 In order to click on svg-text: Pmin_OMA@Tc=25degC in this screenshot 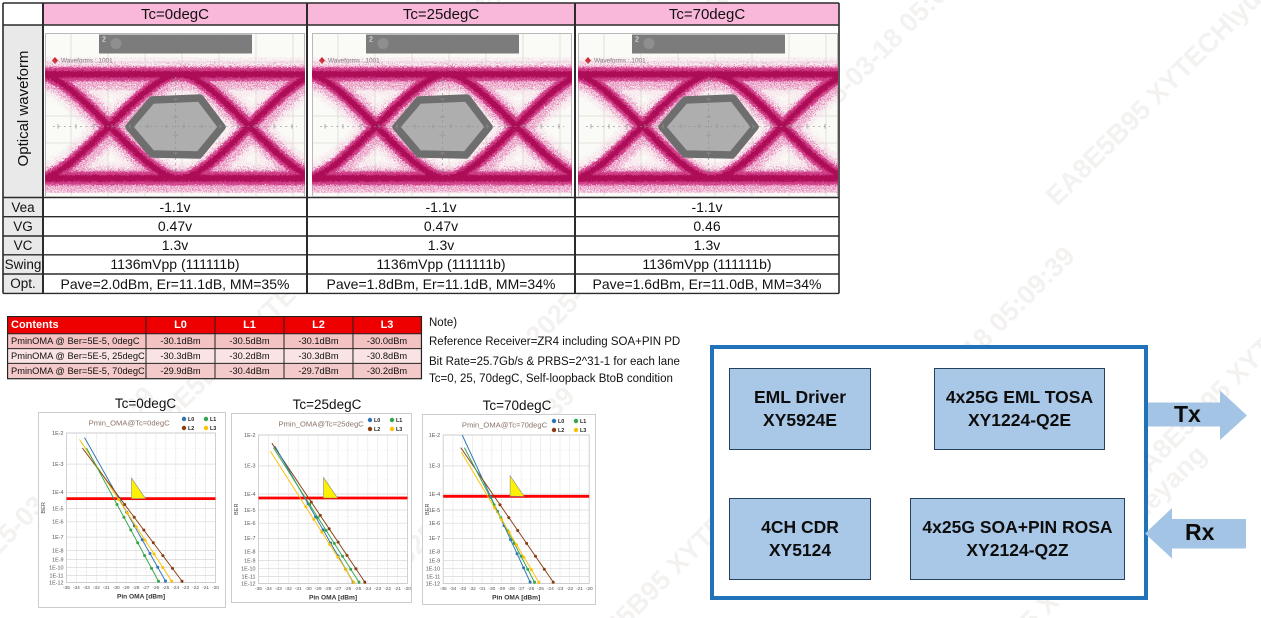, I will do `click(322, 424)`.